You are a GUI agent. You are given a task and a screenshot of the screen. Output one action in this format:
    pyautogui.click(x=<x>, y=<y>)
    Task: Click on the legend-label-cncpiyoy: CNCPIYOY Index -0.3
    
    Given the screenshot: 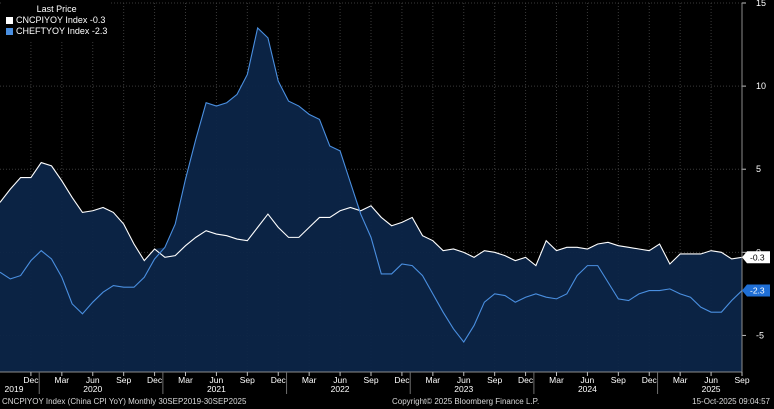 What is the action you would take?
    pyautogui.click(x=61, y=20)
    